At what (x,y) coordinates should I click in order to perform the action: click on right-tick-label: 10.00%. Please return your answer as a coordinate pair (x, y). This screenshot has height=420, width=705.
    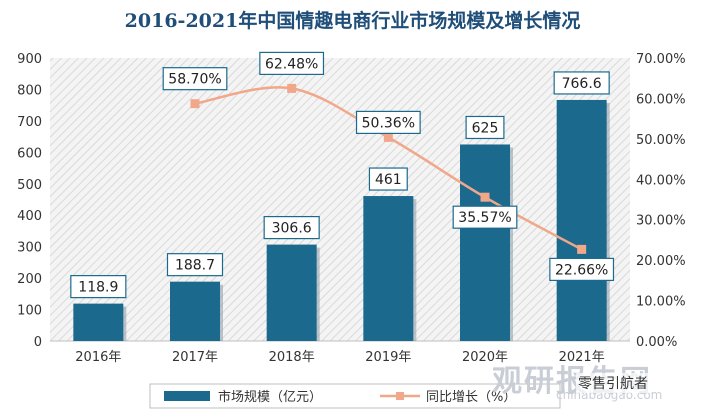
    Looking at the image, I should click on (661, 302).